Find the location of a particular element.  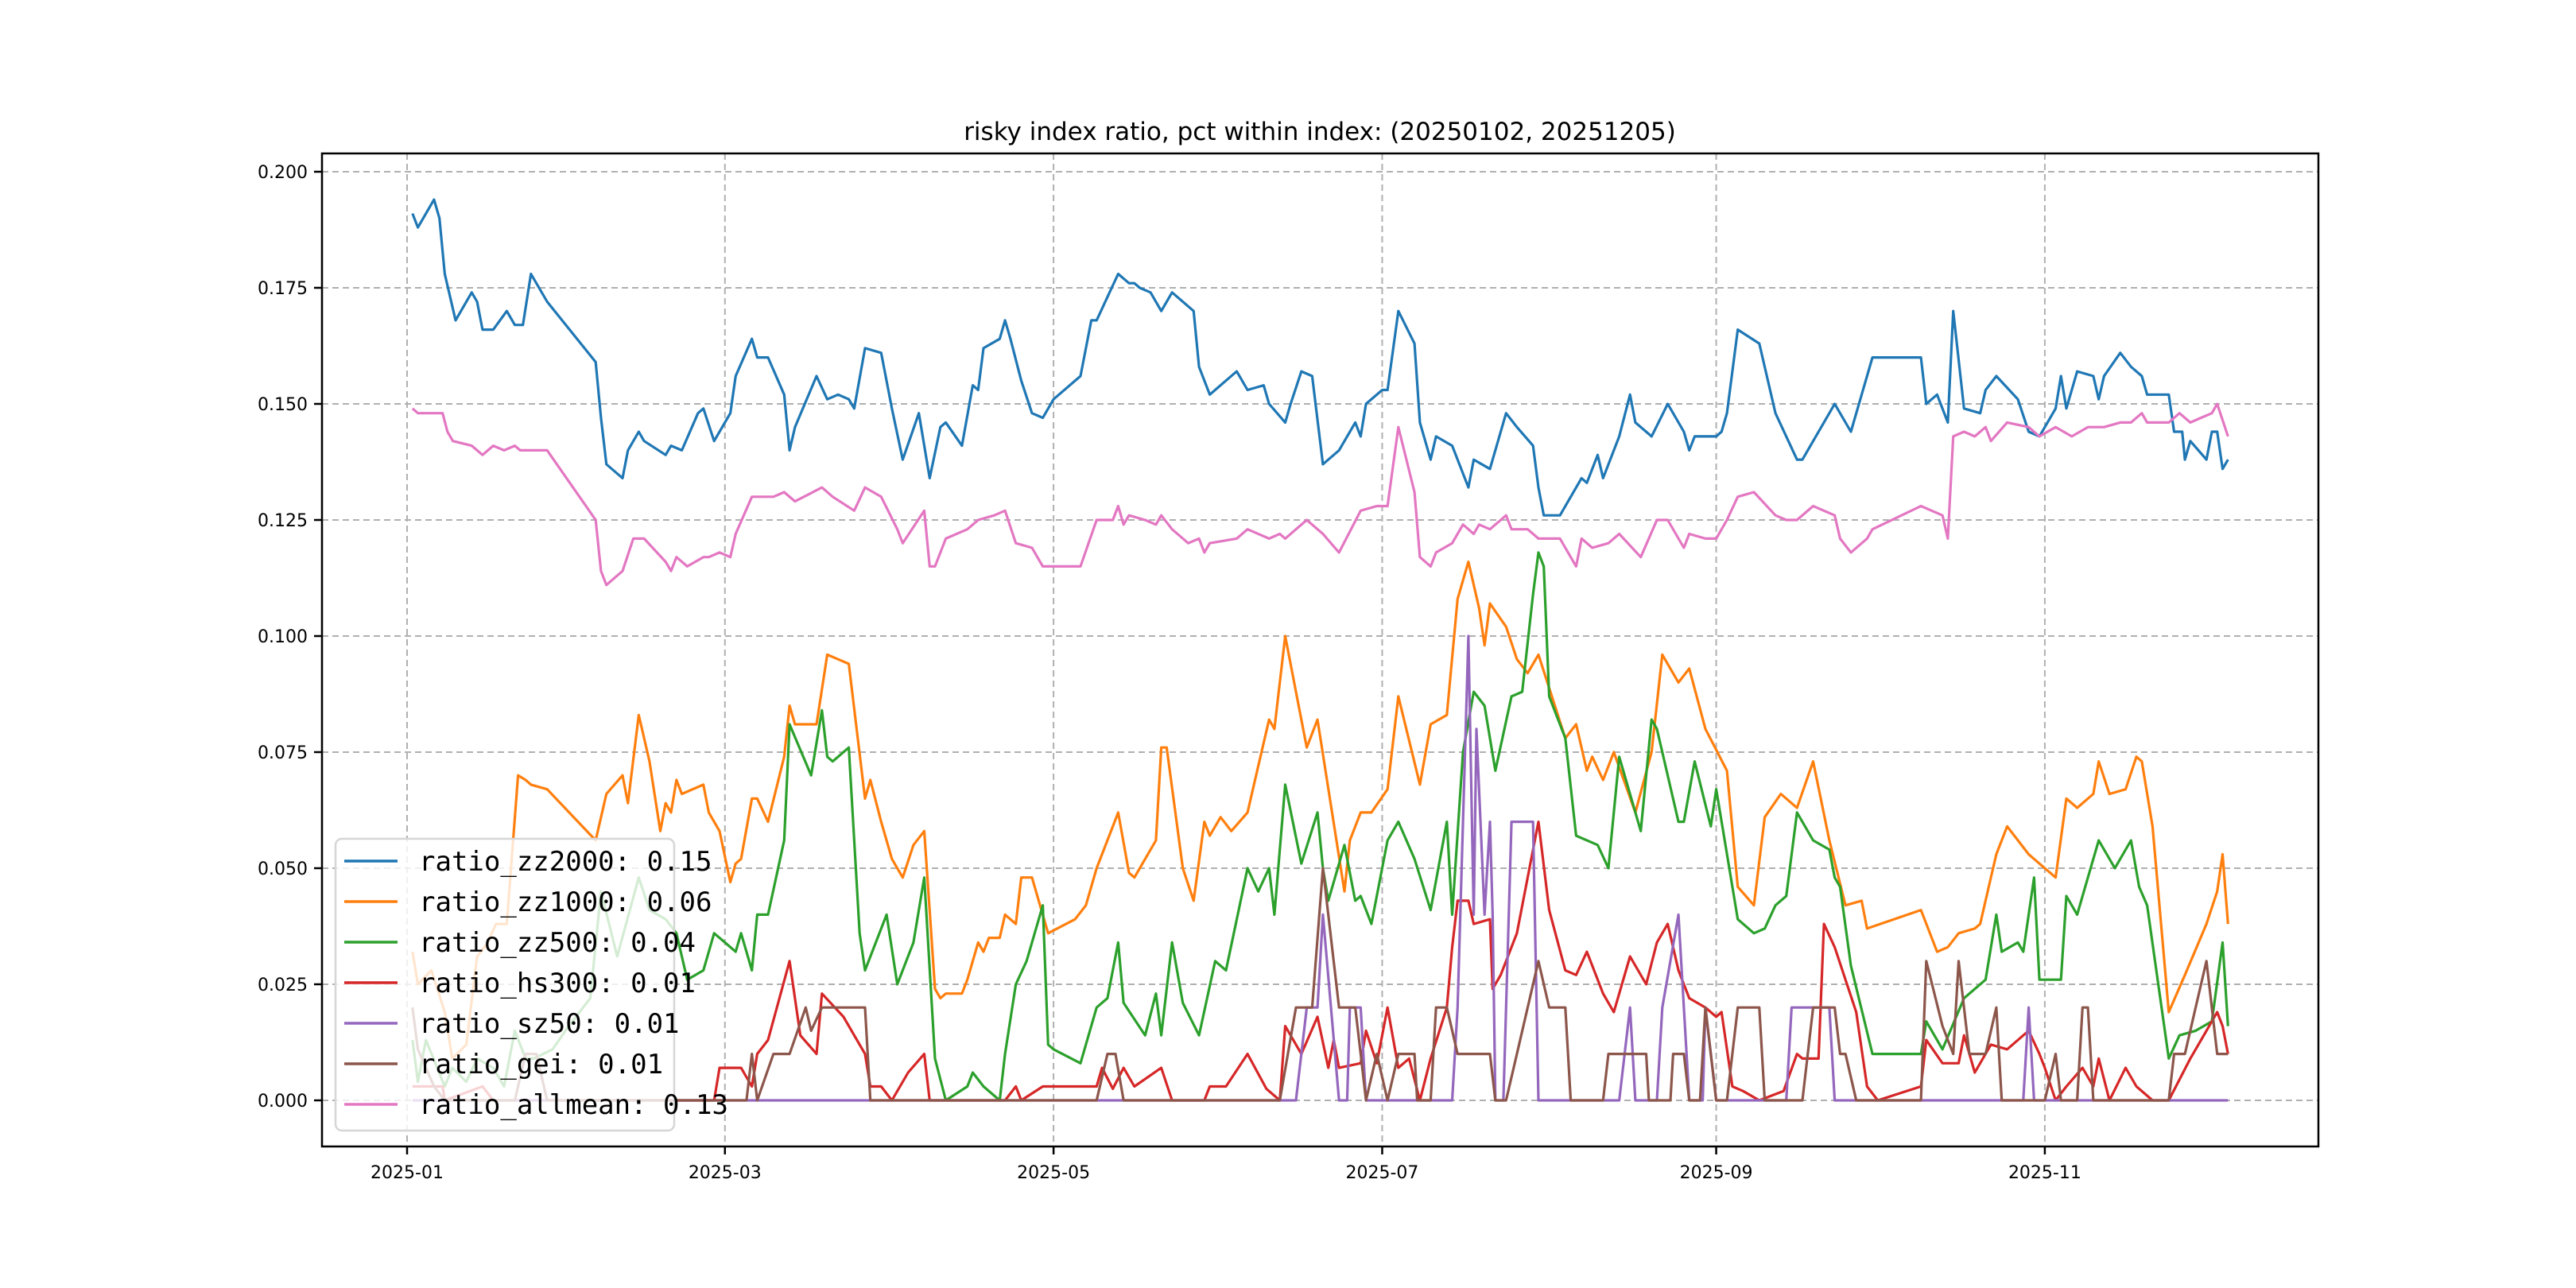

x-tick-label: 2025-01 is located at coordinates (407, 1173).